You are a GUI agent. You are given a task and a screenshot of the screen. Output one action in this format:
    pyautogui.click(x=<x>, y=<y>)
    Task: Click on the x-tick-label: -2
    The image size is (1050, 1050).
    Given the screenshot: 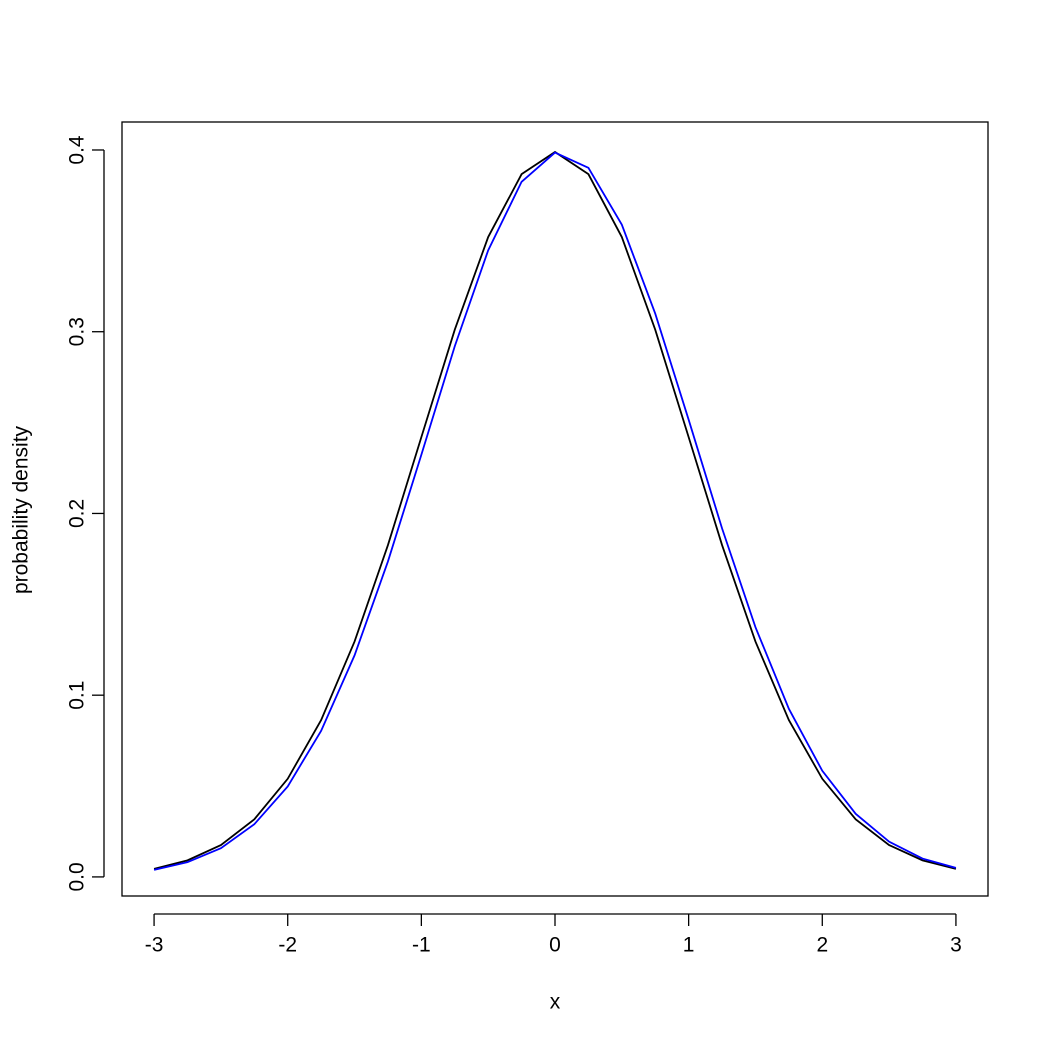 What is the action you would take?
    pyautogui.click(x=287, y=945)
    